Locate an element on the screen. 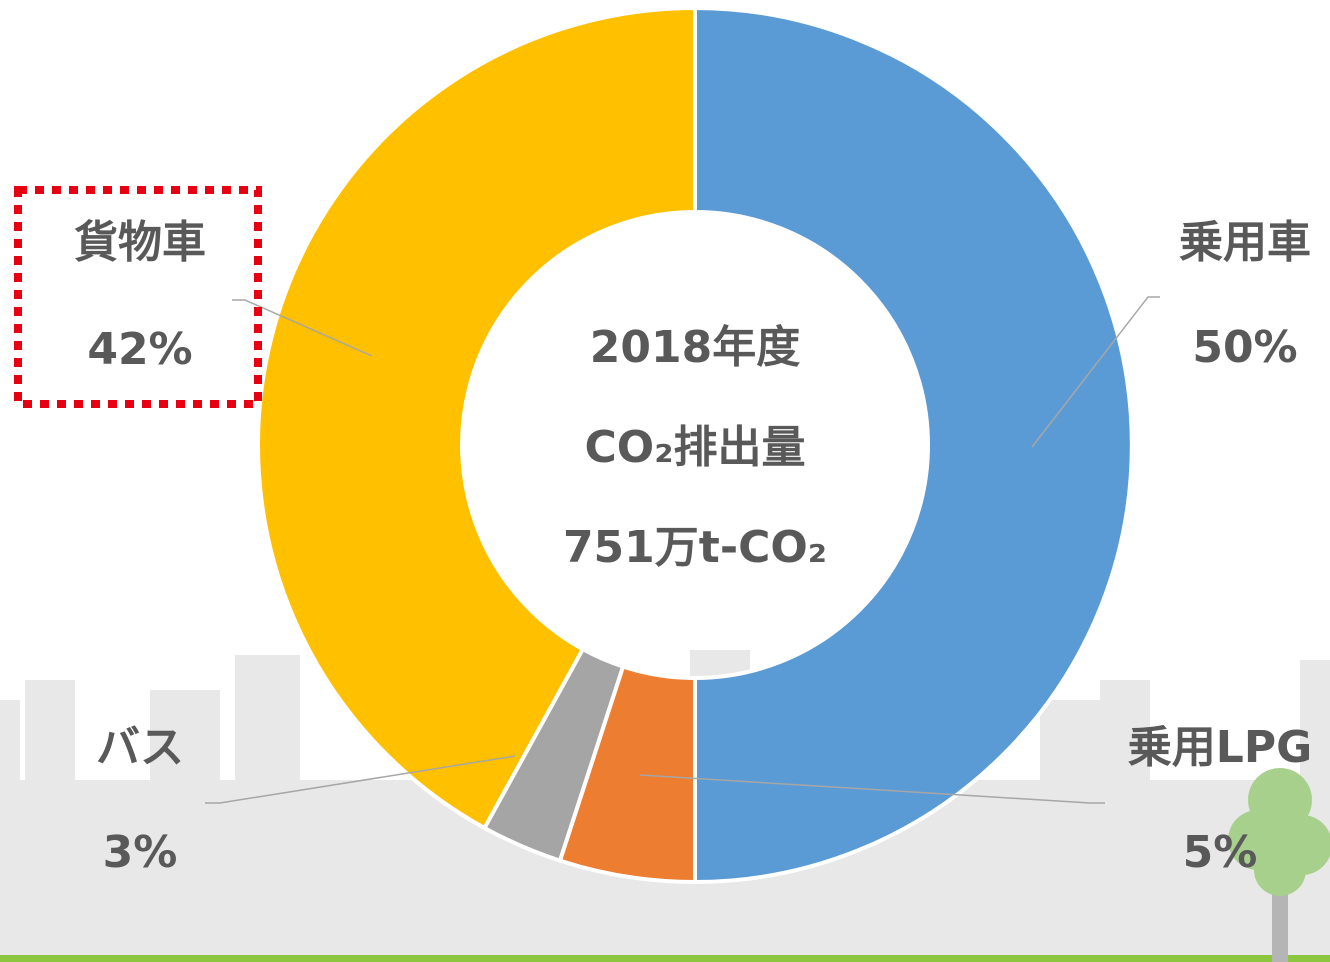 The height and width of the screenshot is (962, 1330). category-label: バス is located at coordinates (140, 747).